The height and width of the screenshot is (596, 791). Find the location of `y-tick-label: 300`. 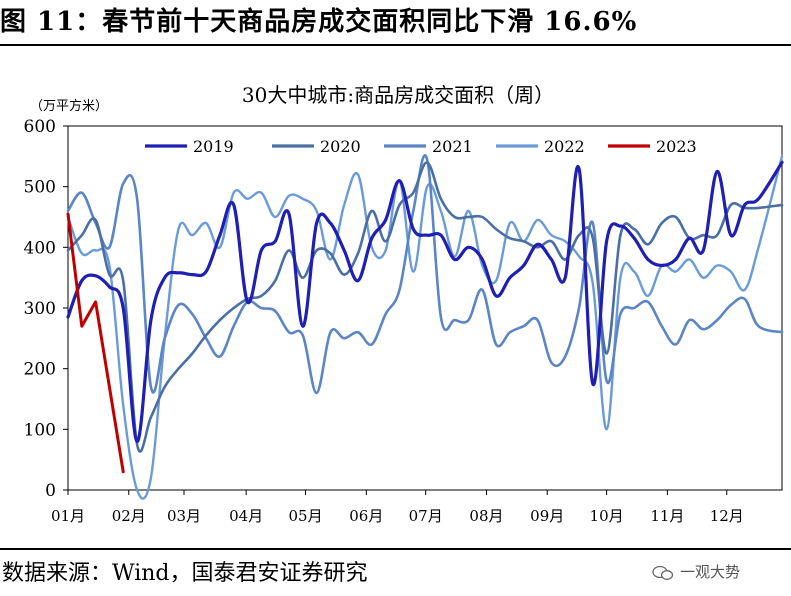

y-tick-label: 300 is located at coordinates (40, 309).